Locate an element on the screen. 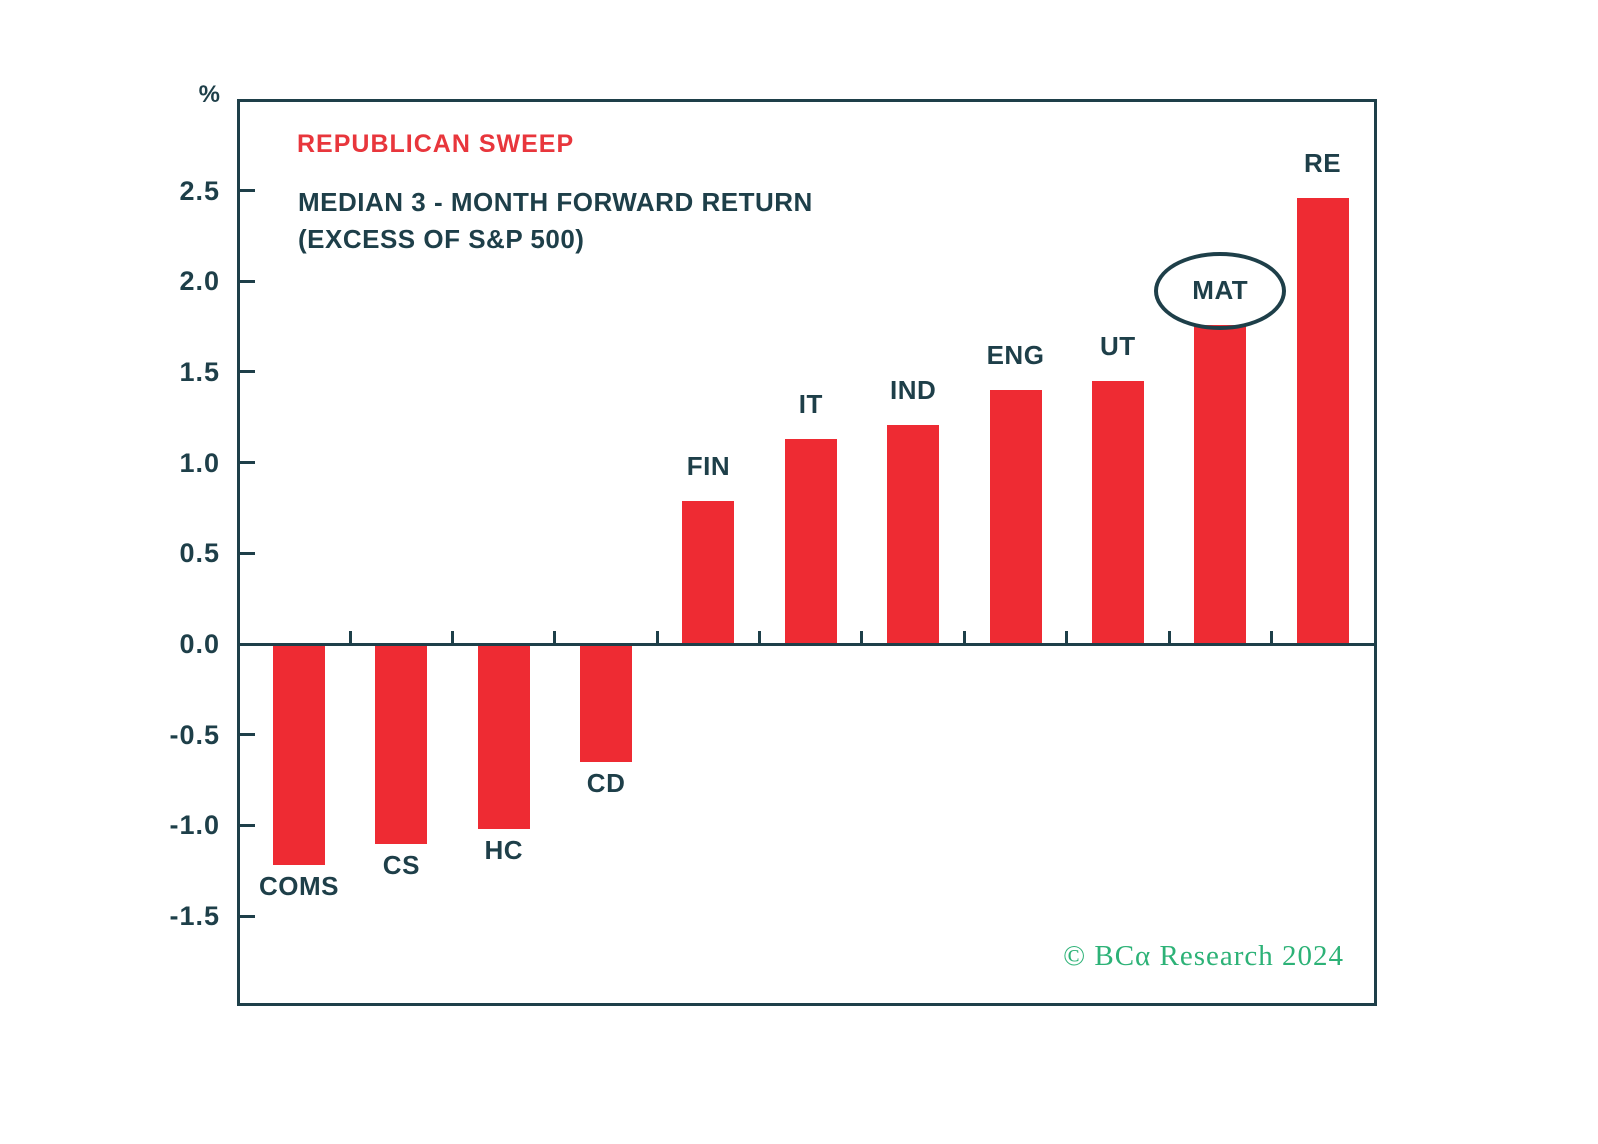 The image size is (1598, 1144). category-label-ind: IND is located at coordinates (913, 389).